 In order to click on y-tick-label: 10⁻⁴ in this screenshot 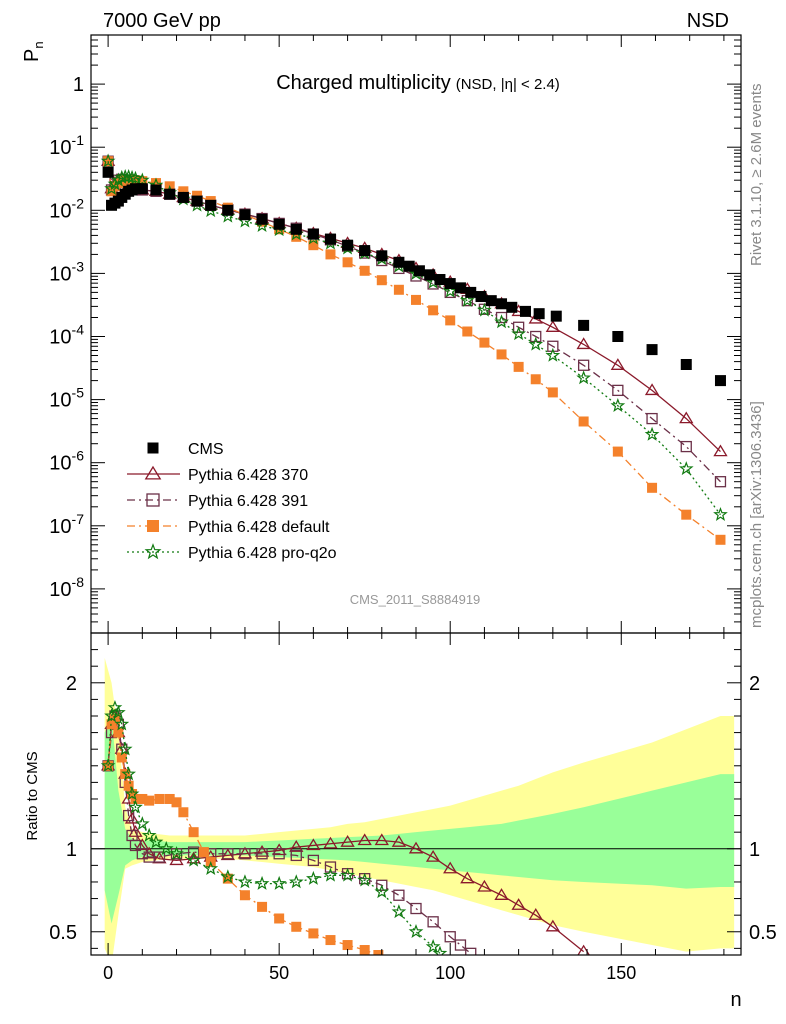, I will do `click(66, 334)`.